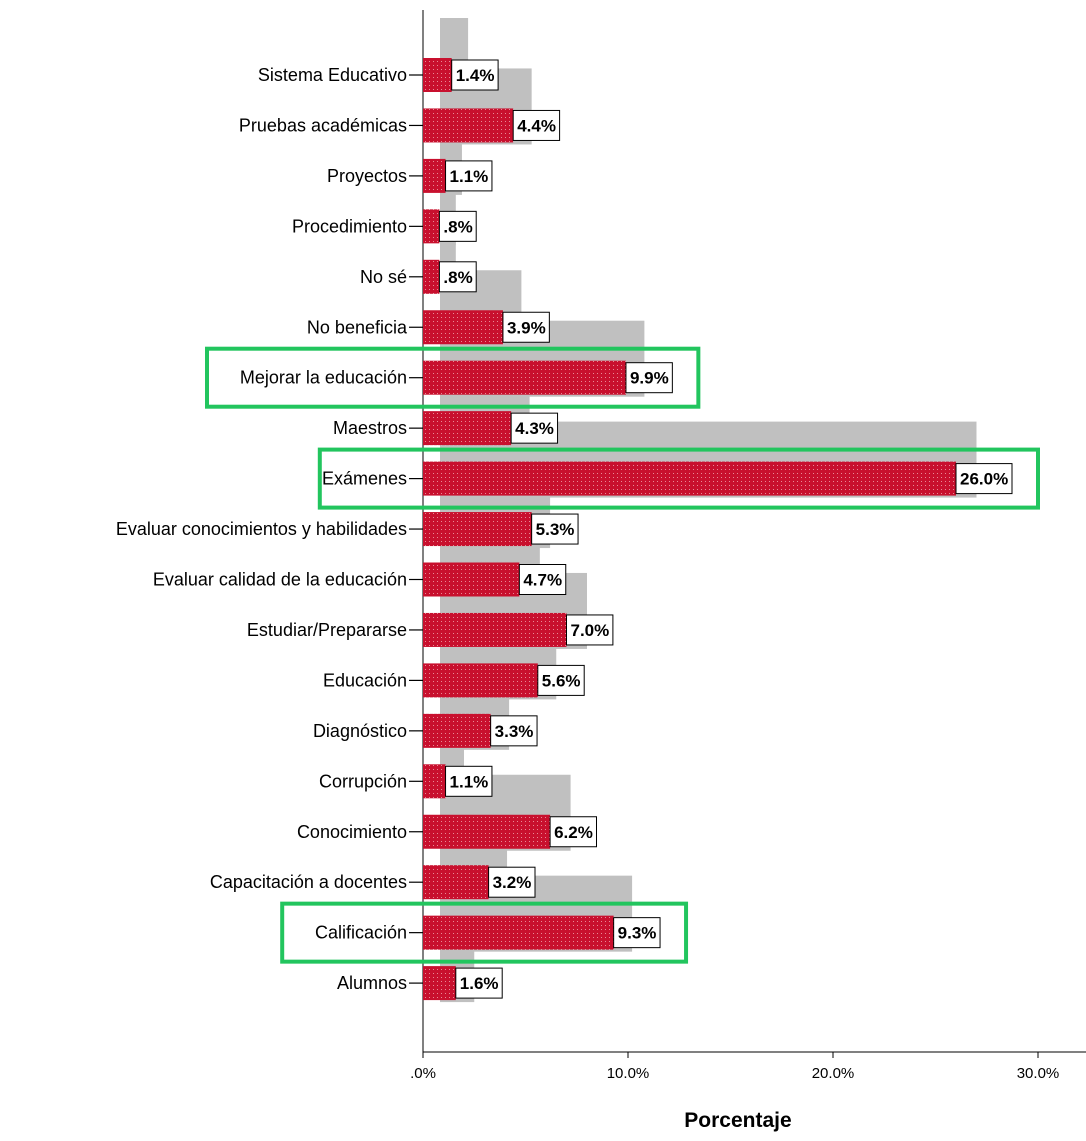 This screenshot has height=1141, width=1086. What do you see at coordinates (383, 277) in the screenshot?
I see `category-label: No sé` at bounding box center [383, 277].